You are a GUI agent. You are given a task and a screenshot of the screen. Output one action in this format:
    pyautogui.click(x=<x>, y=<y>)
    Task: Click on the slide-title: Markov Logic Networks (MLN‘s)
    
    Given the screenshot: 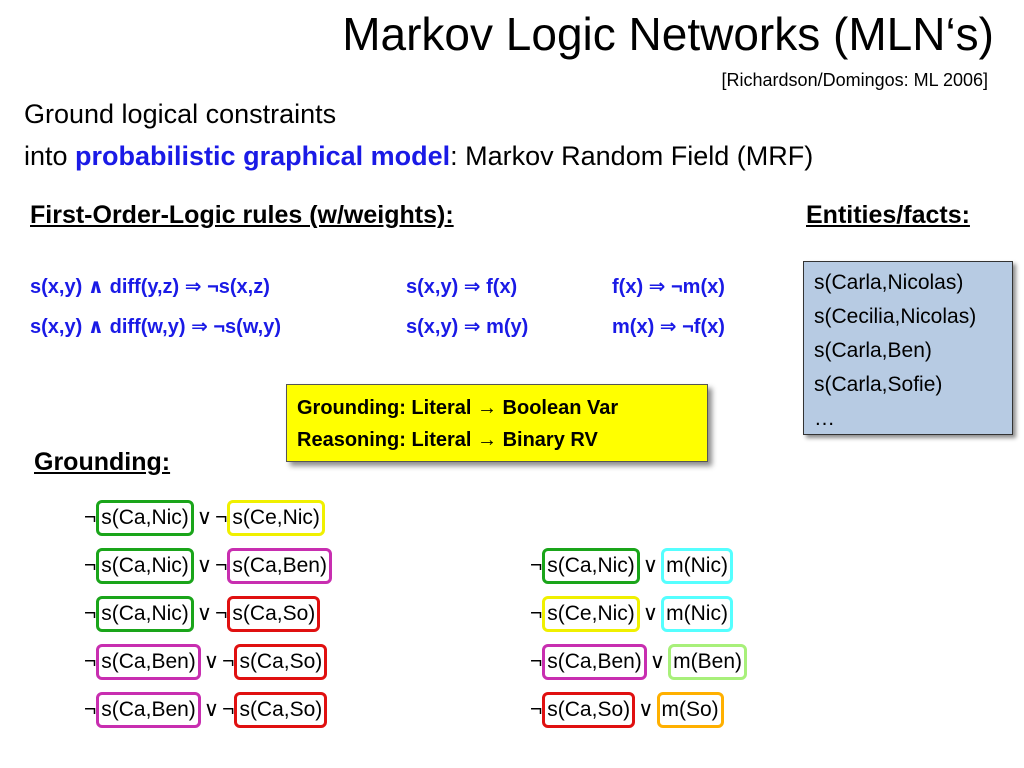 What is the action you would take?
    pyautogui.click(x=668, y=34)
    